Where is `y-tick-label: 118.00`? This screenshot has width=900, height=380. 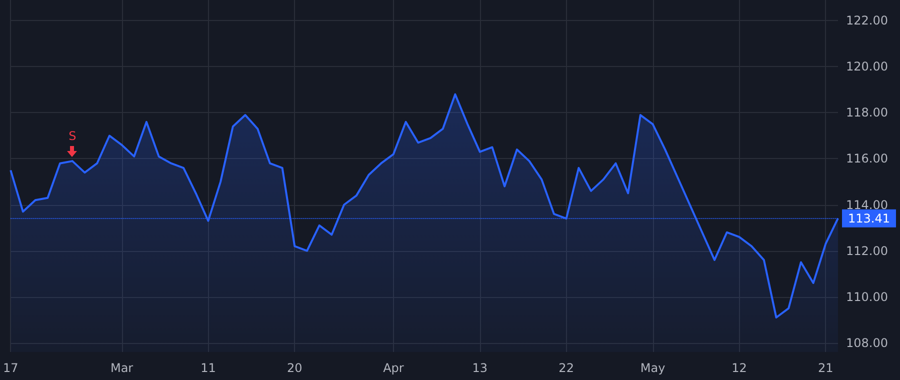
y-tick-label: 118.00 is located at coordinates (867, 113).